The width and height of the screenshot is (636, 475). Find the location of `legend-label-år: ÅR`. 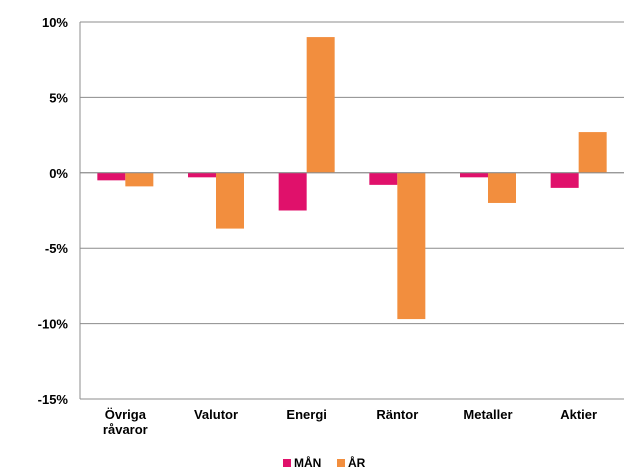

legend-label-år: ÅR is located at coordinates (357, 462).